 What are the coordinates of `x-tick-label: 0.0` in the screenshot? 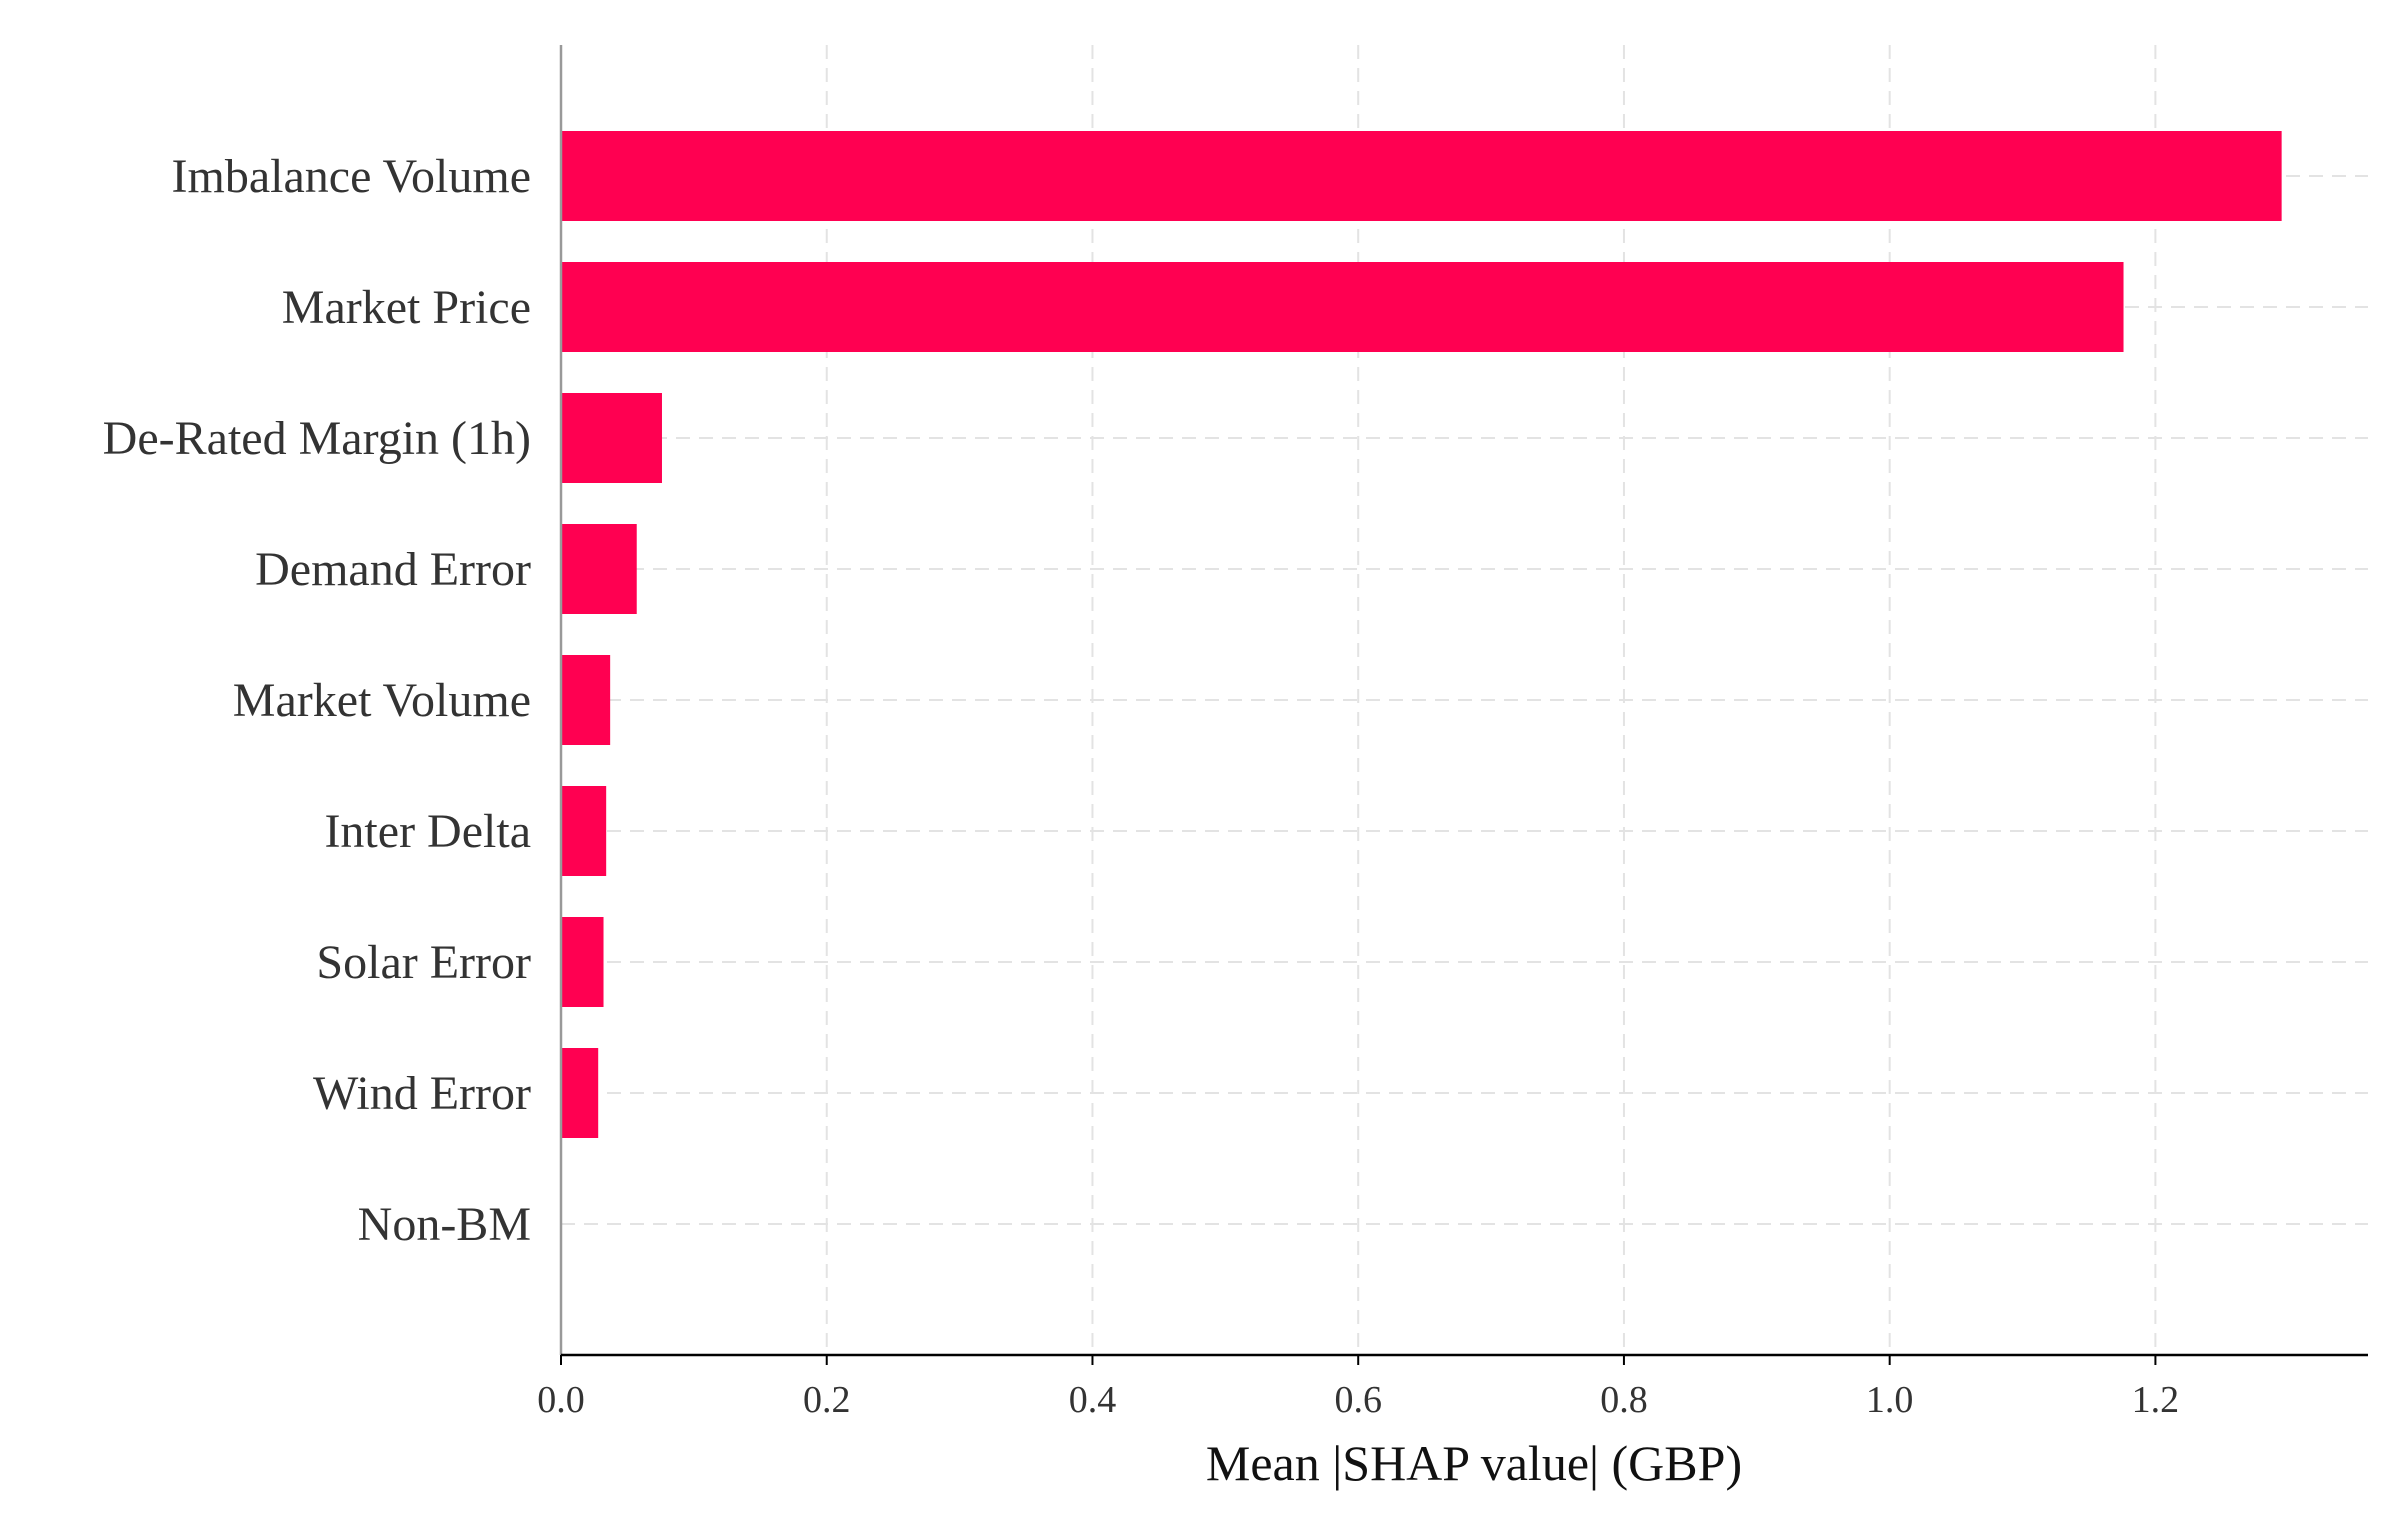 It's located at (561, 1400).